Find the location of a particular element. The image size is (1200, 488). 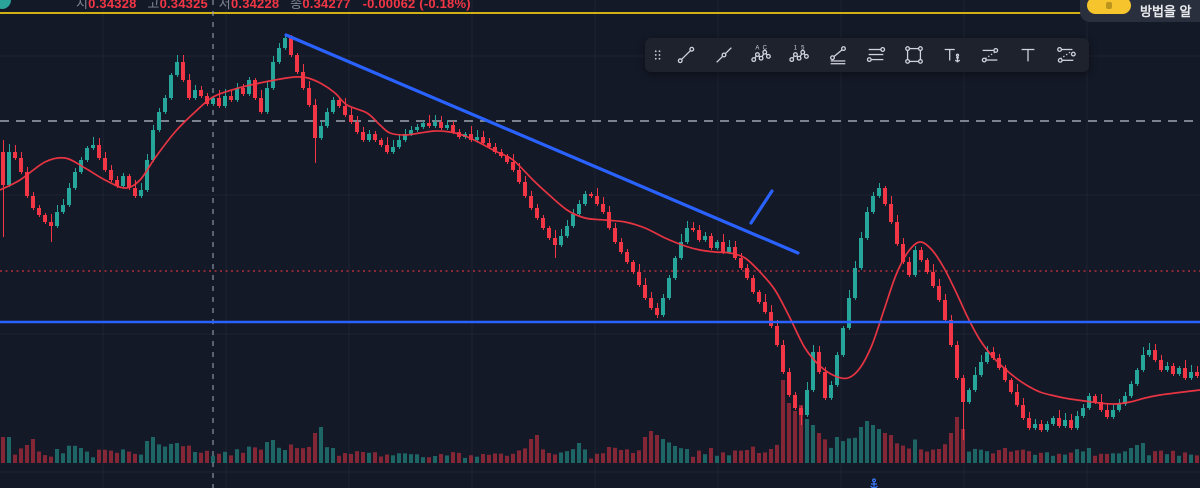

symbol-logo-fragment is located at coordinates (5, 4).